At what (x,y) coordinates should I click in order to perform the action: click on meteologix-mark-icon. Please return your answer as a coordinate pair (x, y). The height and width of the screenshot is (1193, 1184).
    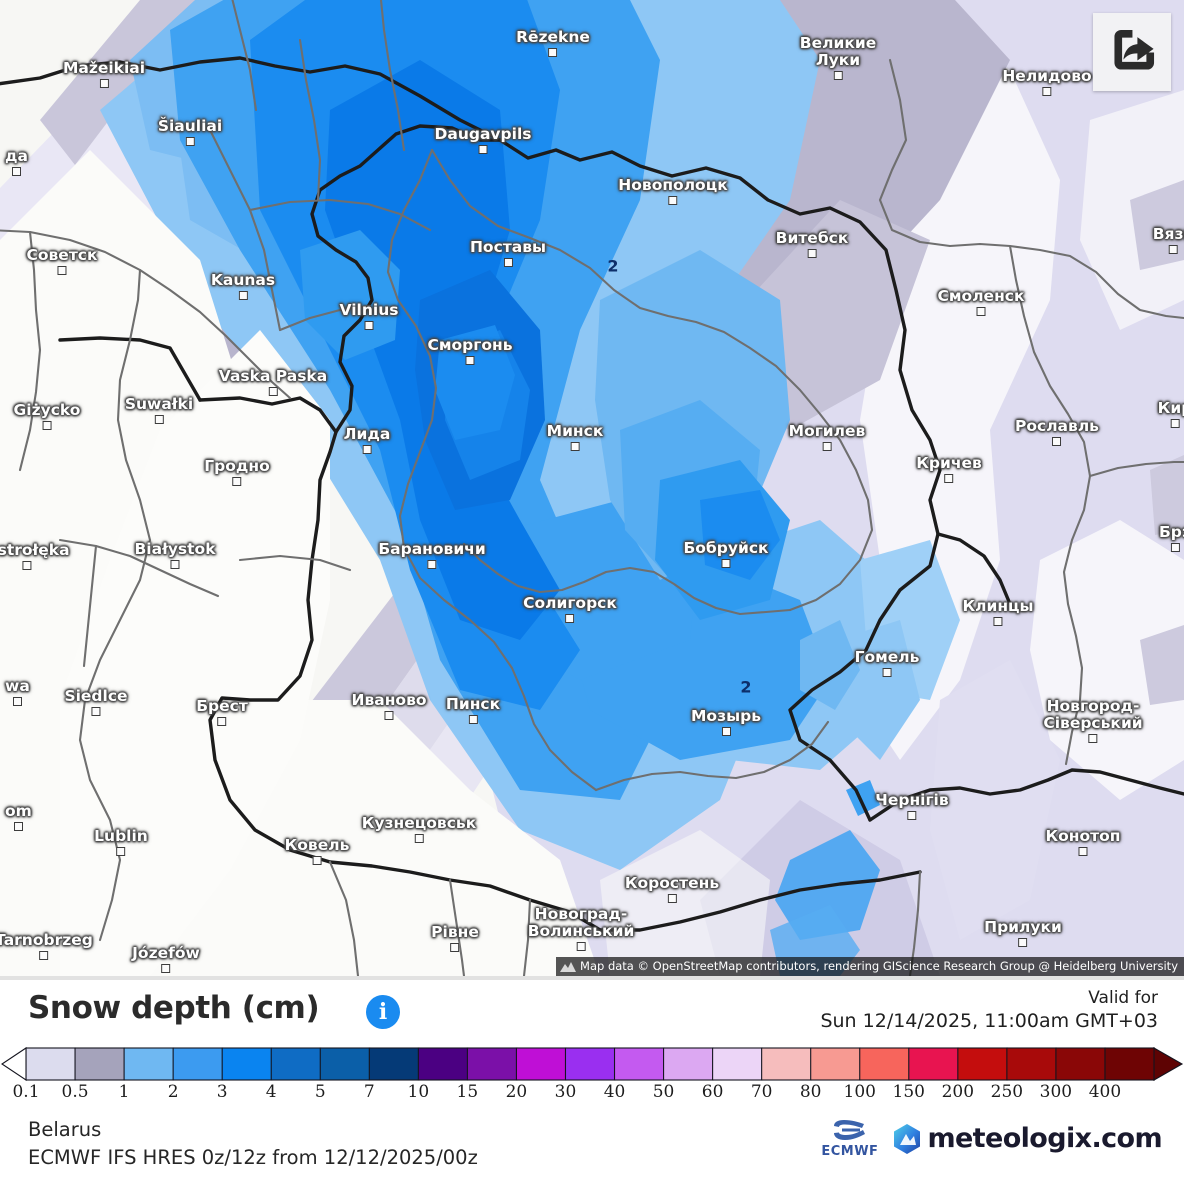
    Looking at the image, I should click on (907, 1138).